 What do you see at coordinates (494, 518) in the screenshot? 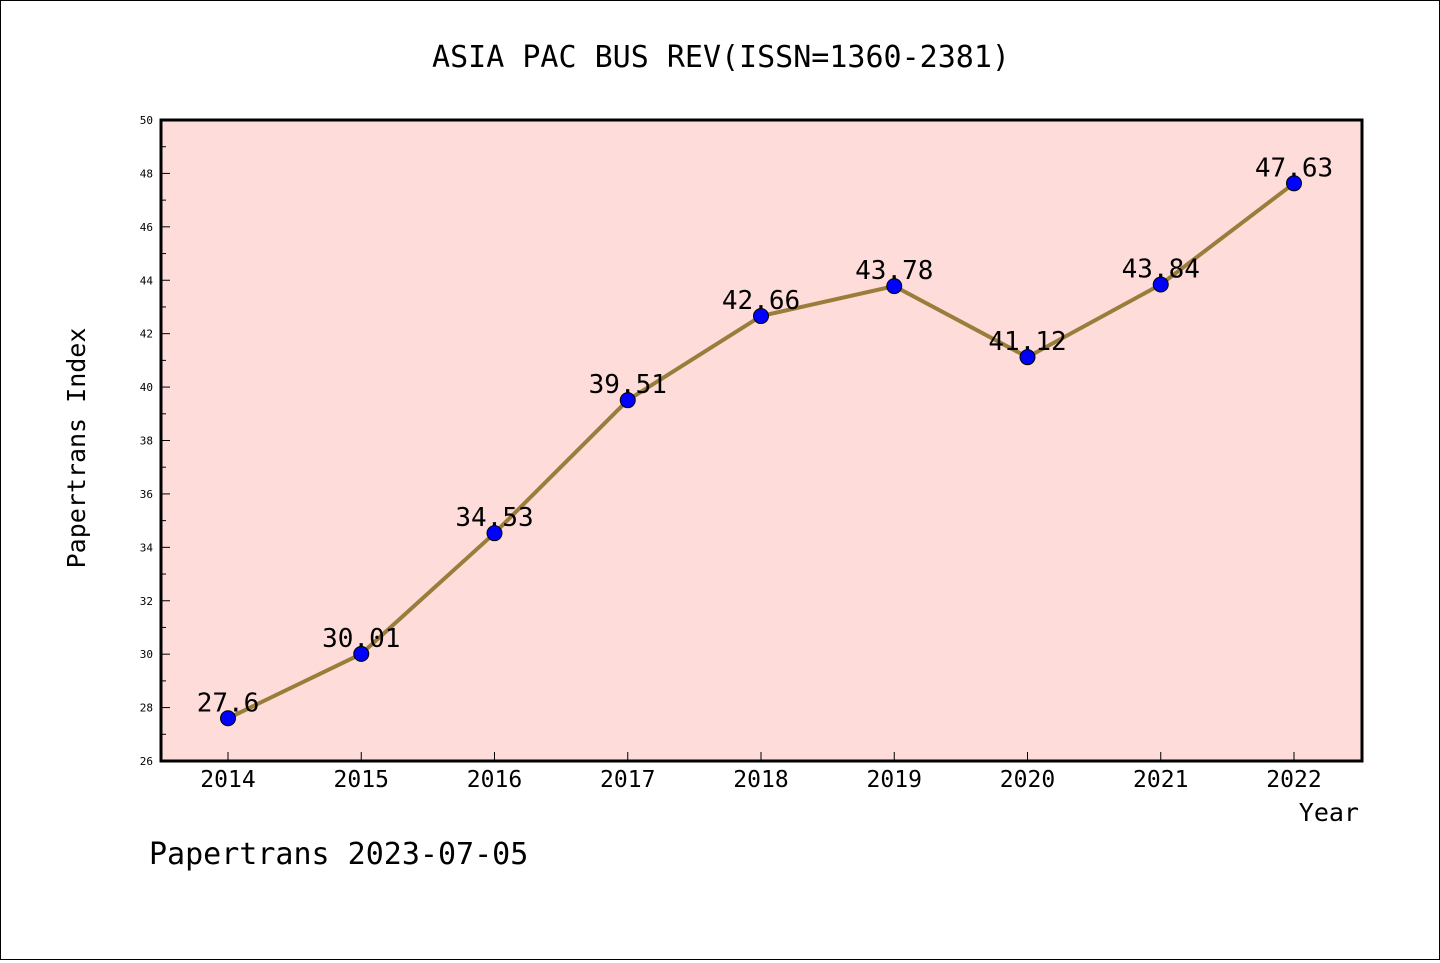
I see `data-label: 34.53` at bounding box center [494, 518].